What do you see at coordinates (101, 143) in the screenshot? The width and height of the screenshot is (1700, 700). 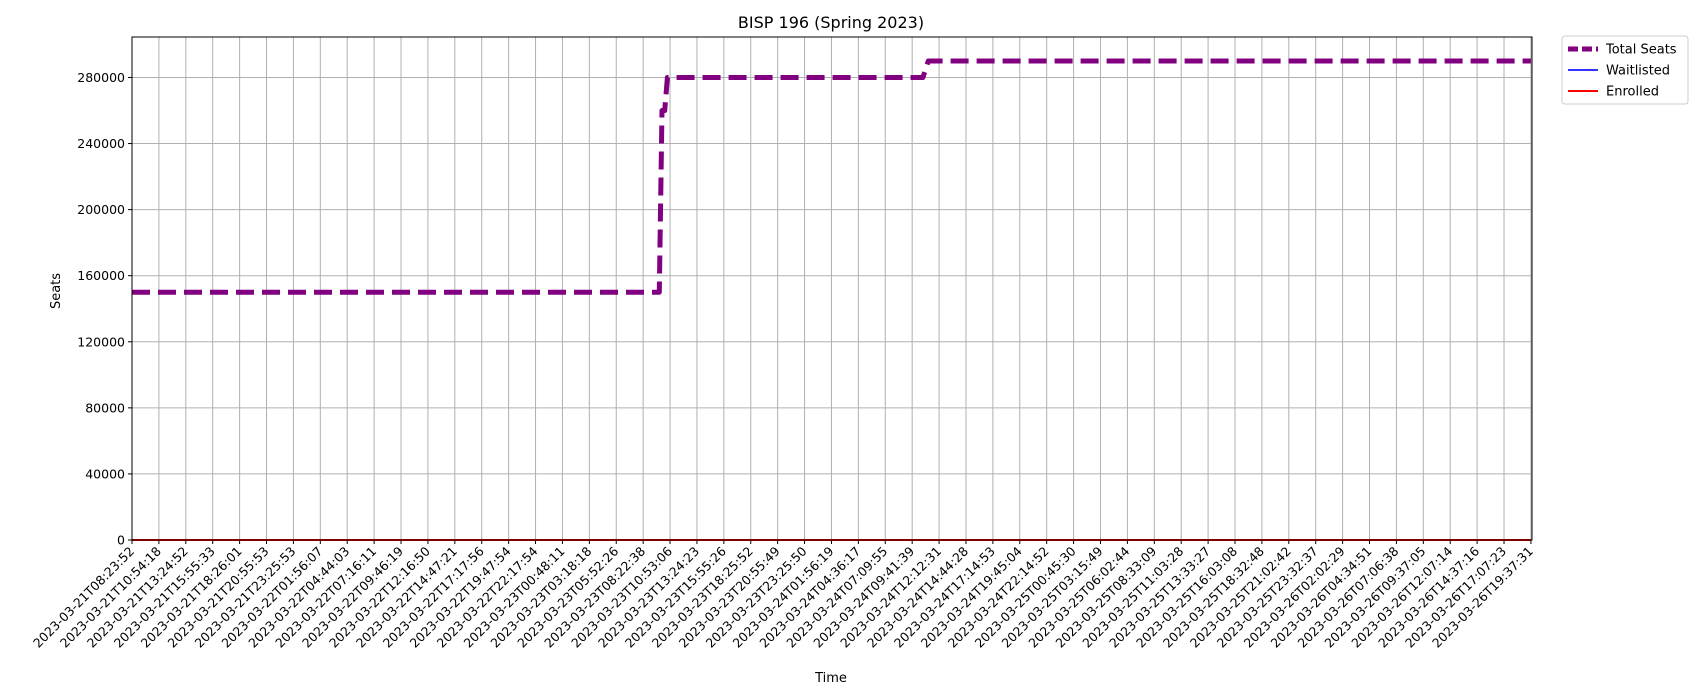 I see `y-tick-label: 240000` at bounding box center [101, 143].